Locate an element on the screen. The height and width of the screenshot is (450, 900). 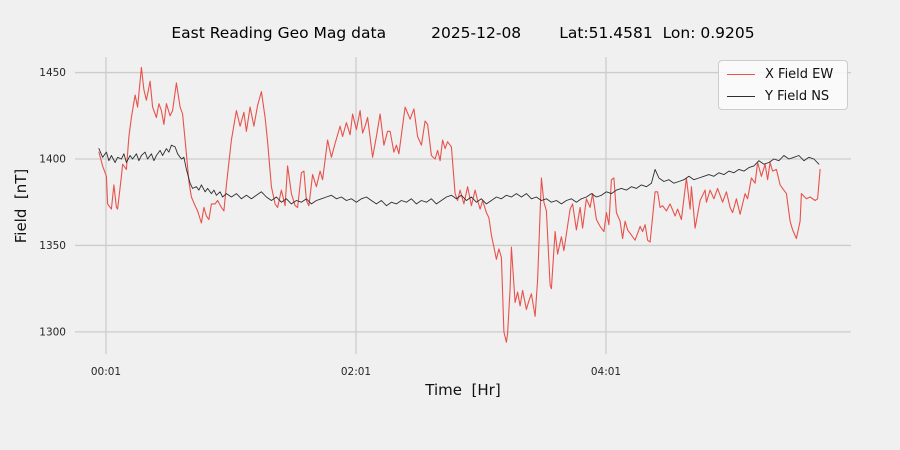
legend-item-x-field-ew: X Field EW is located at coordinates (783, 74).